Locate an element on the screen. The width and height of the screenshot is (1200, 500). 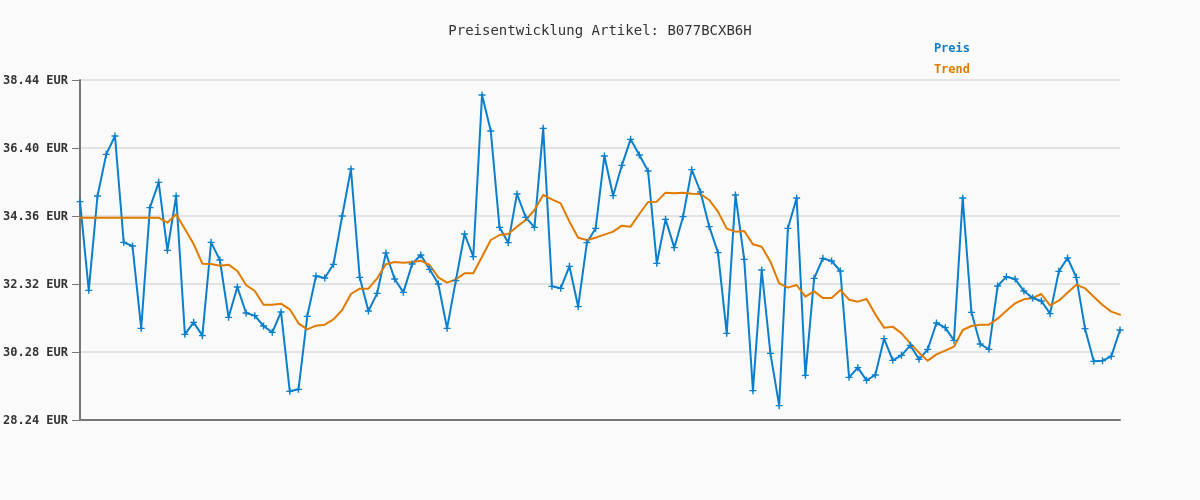
text: Trend is located at coordinates (951, 69).